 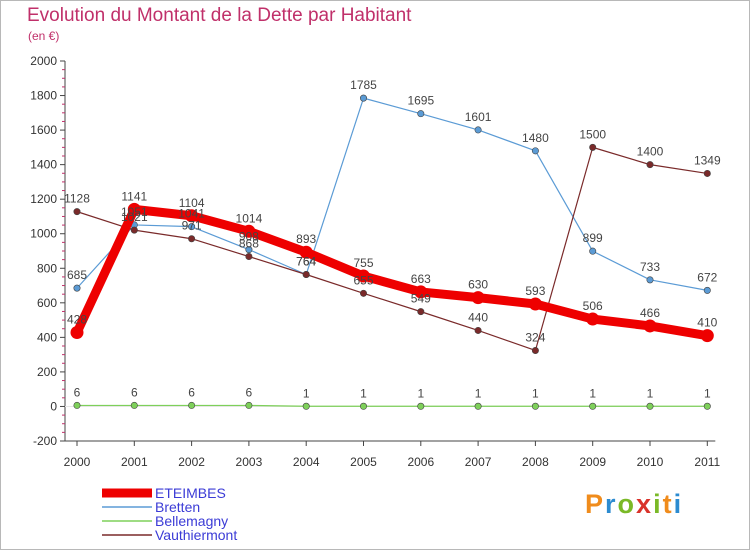 What do you see at coordinates (306, 462) in the screenshot?
I see `x-tick-label: 2004` at bounding box center [306, 462].